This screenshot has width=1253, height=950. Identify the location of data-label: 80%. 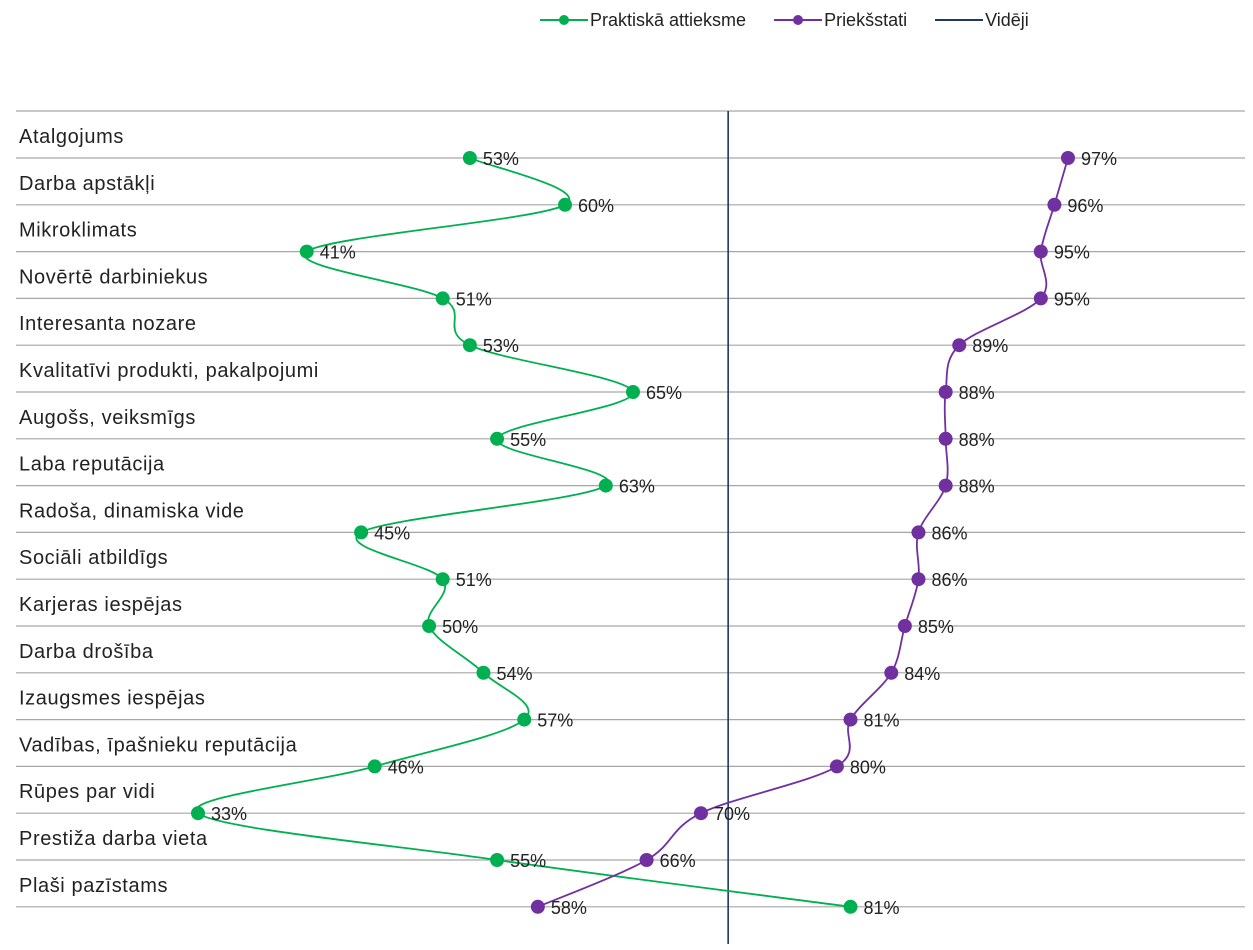
(868, 767).